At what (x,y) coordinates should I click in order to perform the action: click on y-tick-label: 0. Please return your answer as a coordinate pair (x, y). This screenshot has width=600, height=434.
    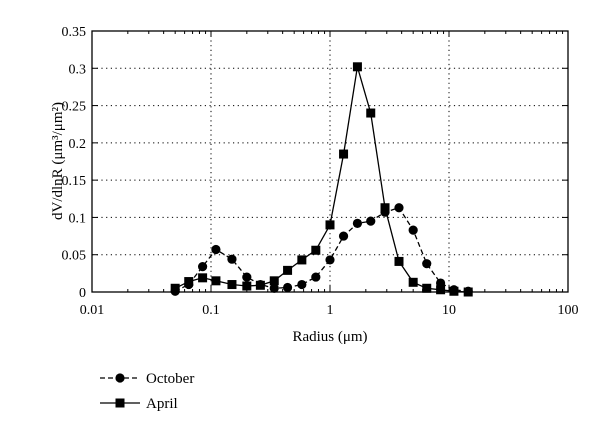
    Looking at the image, I should click on (82, 293).